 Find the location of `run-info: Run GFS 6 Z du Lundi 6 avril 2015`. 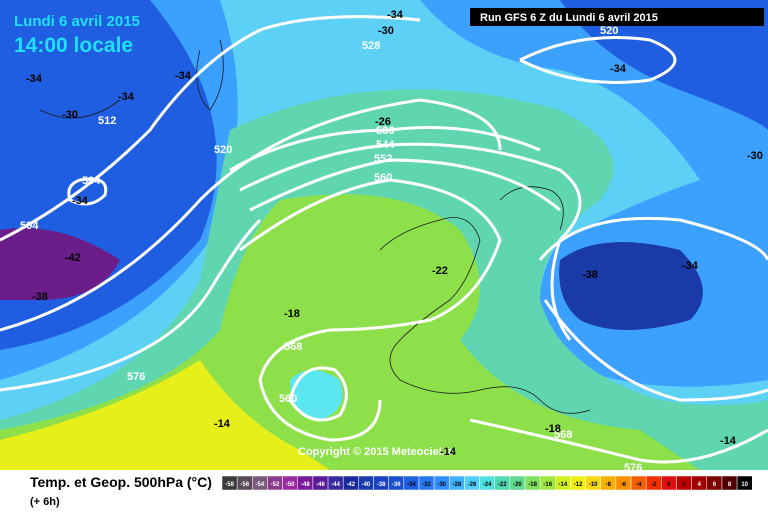

run-info: Run GFS 6 Z du Lundi 6 avril 2015 is located at coordinates (569, 18).